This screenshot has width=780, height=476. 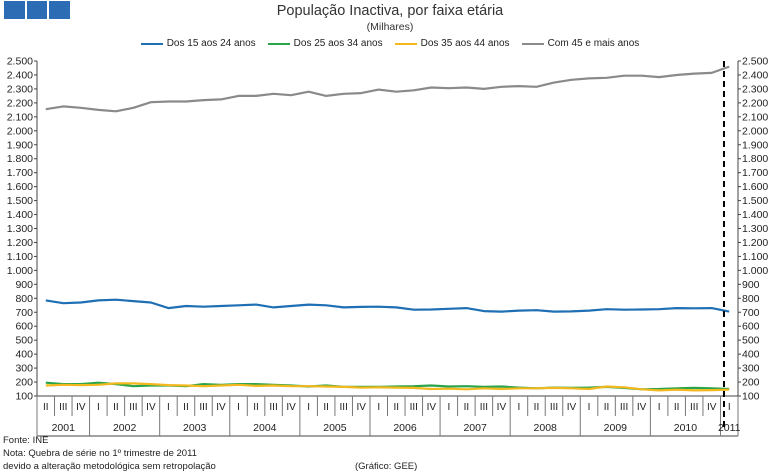 I want to click on y-tick-label-right: 1.000, so click(x=755, y=271).